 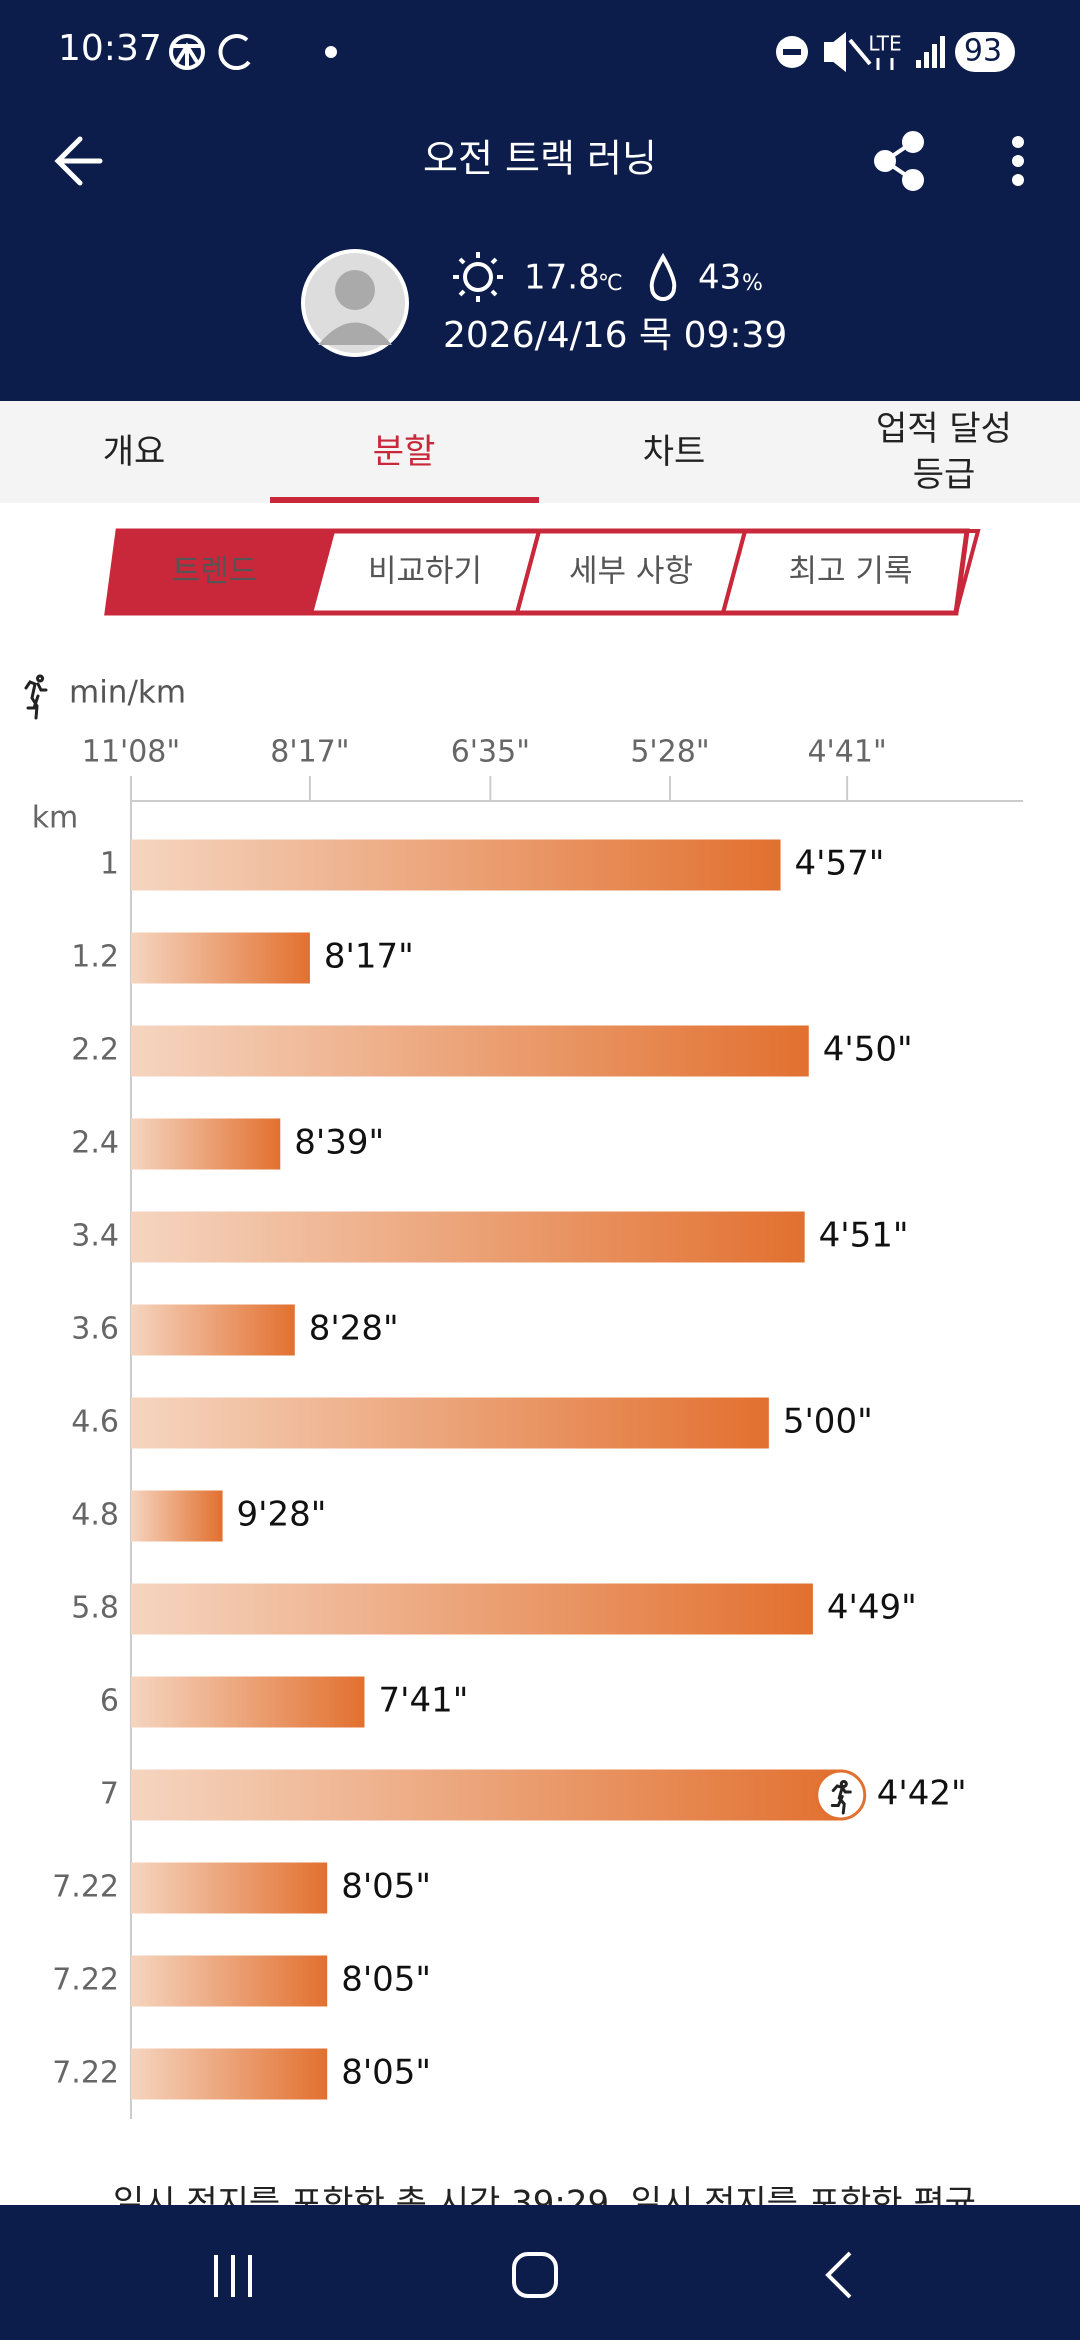 What do you see at coordinates (542, 572) in the screenshot?
I see `segmented-control: 트렌드 비교하기 세부 사항 최고 기록` at bounding box center [542, 572].